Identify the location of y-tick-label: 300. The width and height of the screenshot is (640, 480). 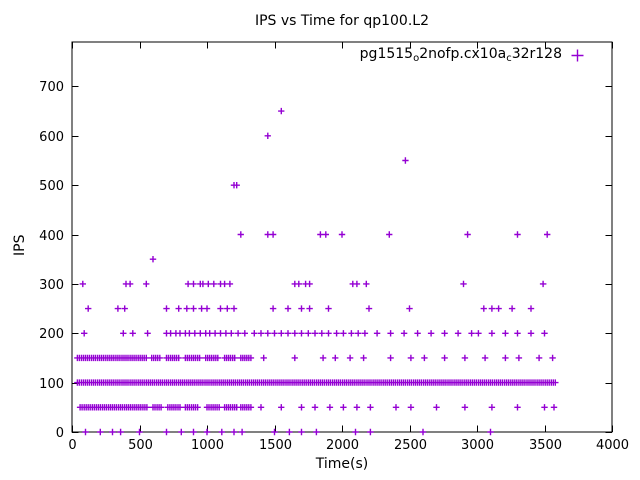
(51, 285).